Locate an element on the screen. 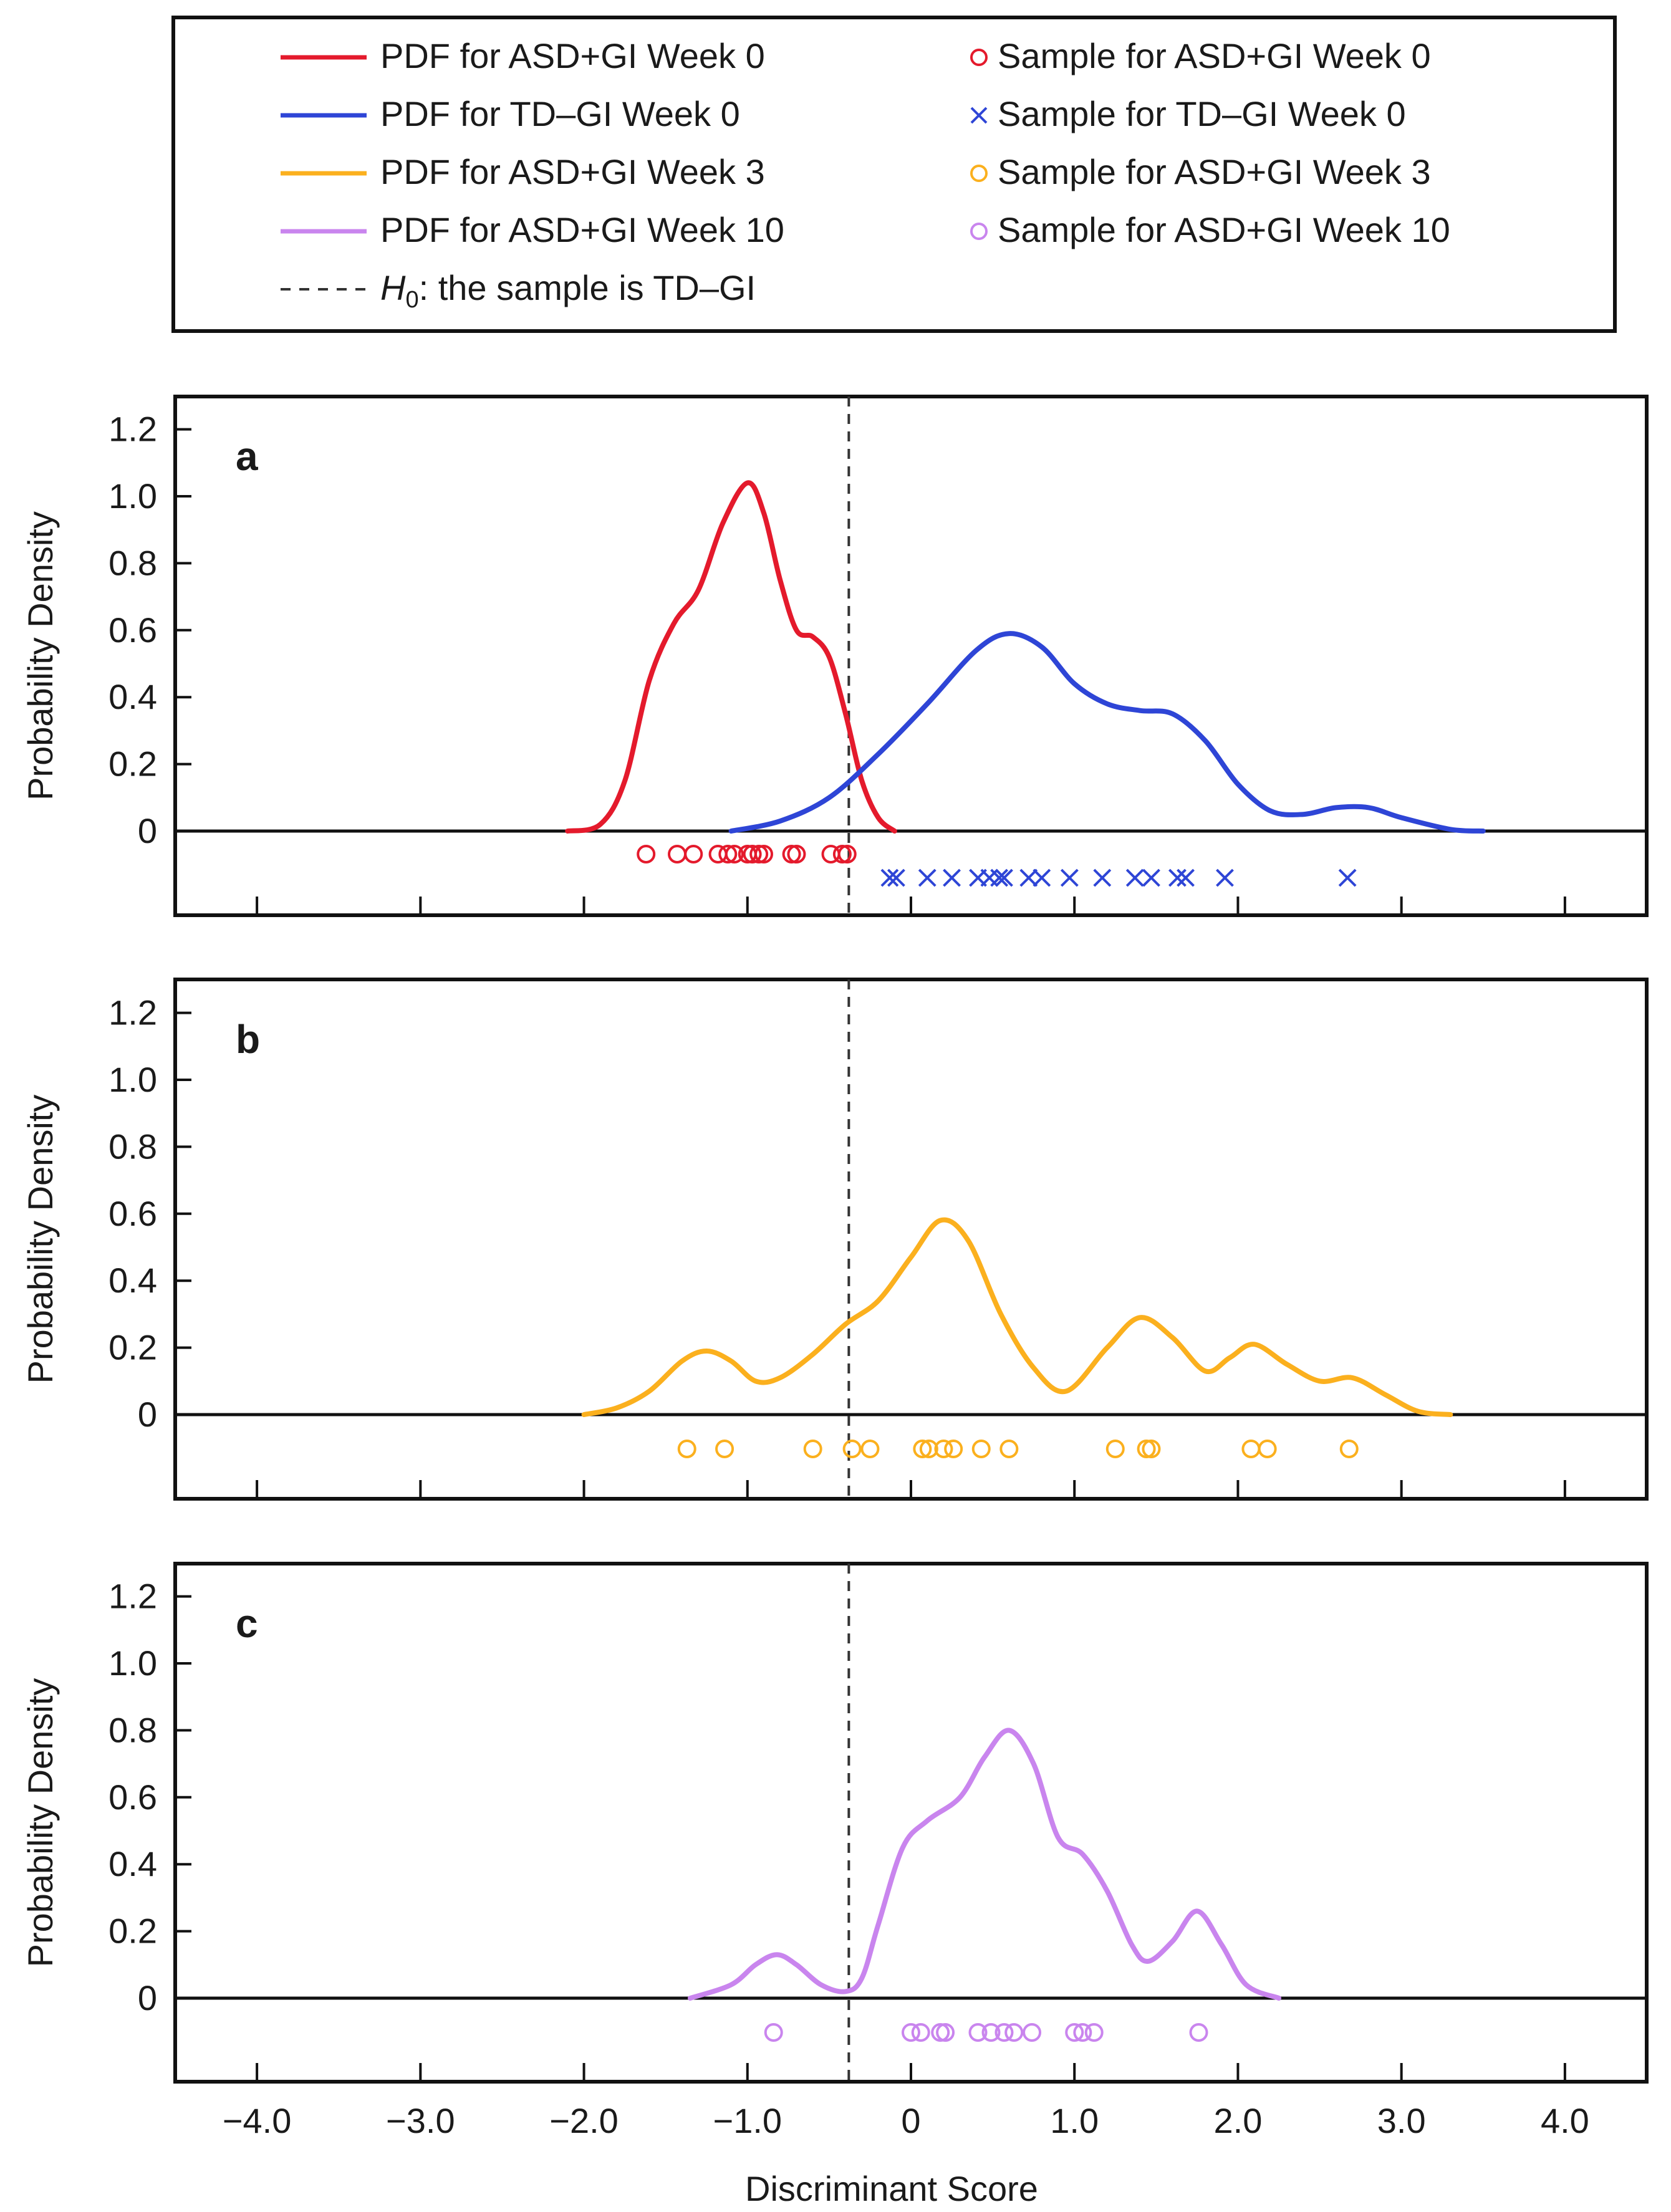 The image size is (1671, 2212). x-axis-title: Discriminant Score is located at coordinates (891, 2188).